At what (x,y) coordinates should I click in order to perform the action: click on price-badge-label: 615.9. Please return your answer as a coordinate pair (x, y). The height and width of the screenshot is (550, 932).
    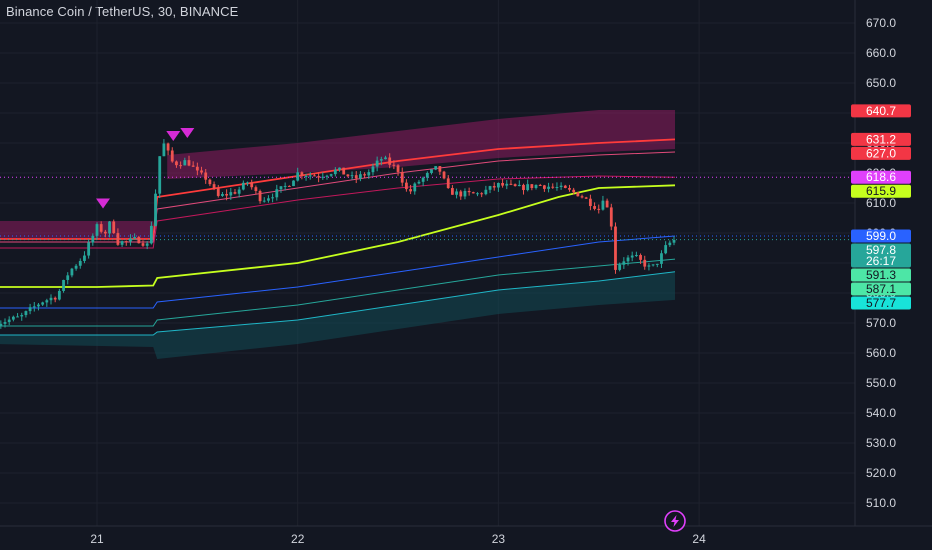
    Looking at the image, I should click on (881, 191).